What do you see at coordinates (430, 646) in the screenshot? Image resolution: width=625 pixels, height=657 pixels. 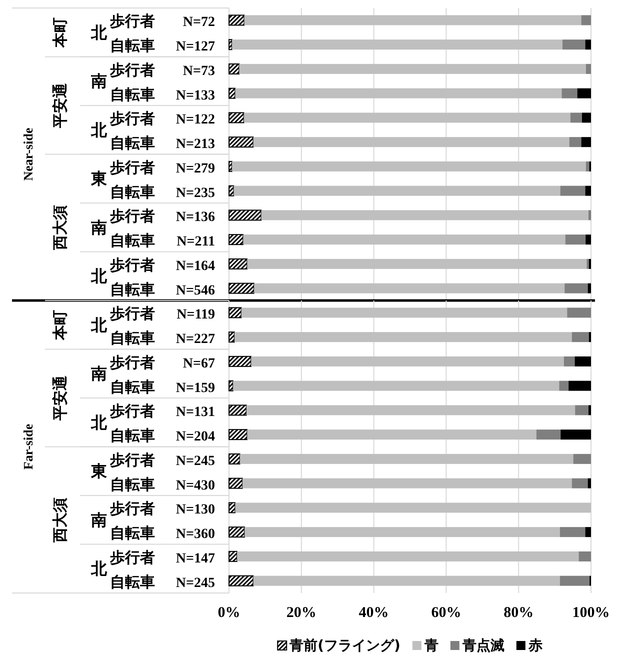 I see `legend-label: 青` at bounding box center [430, 646].